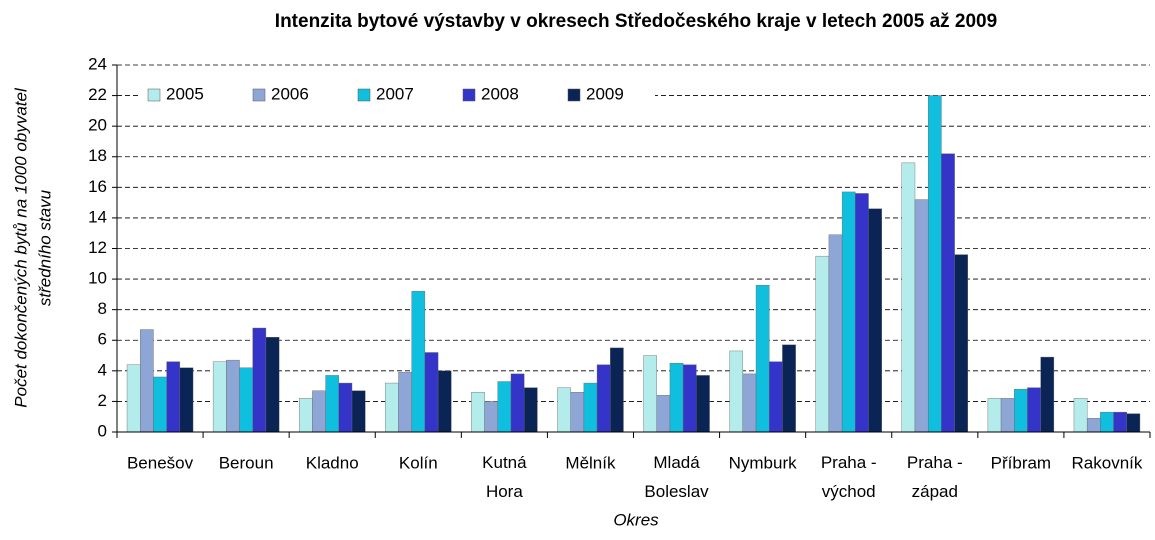  What do you see at coordinates (97, 63) in the screenshot?
I see `y-tick-label: 24` at bounding box center [97, 63].